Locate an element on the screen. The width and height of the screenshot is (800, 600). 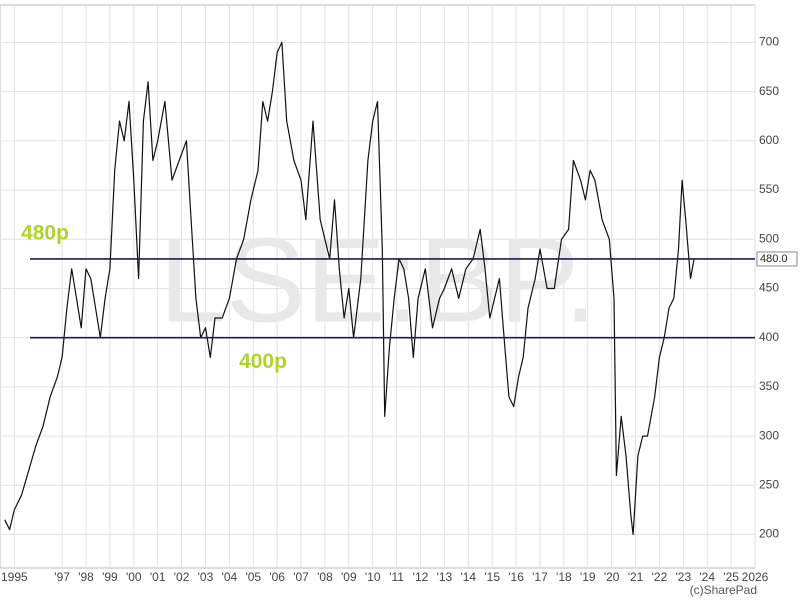
credit: (c)SharePad is located at coordinates (723, 590).